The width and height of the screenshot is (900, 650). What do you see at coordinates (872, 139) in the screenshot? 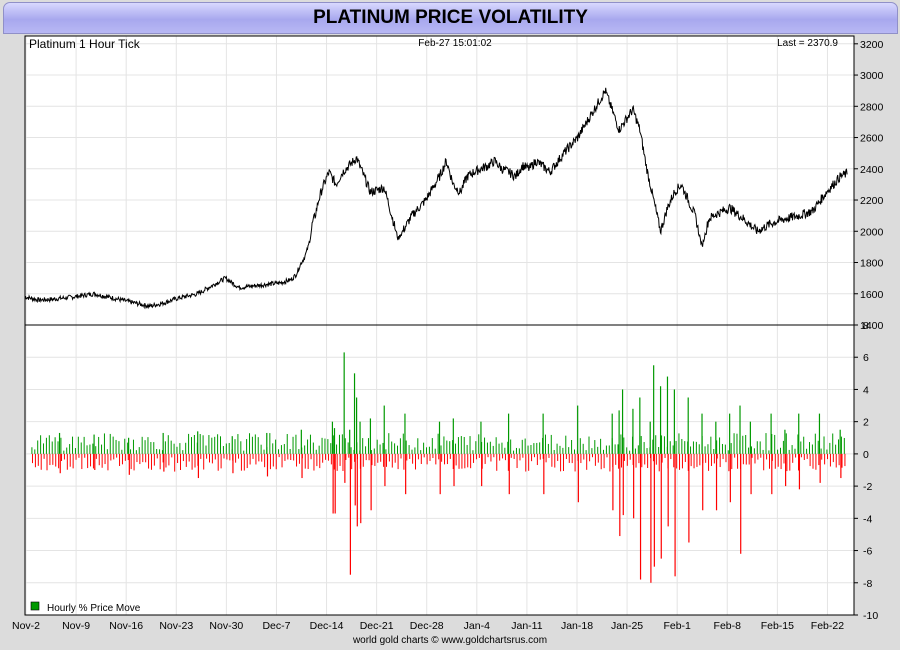
I see `price-tick-label: 2600` at bounding box center [872, 139].